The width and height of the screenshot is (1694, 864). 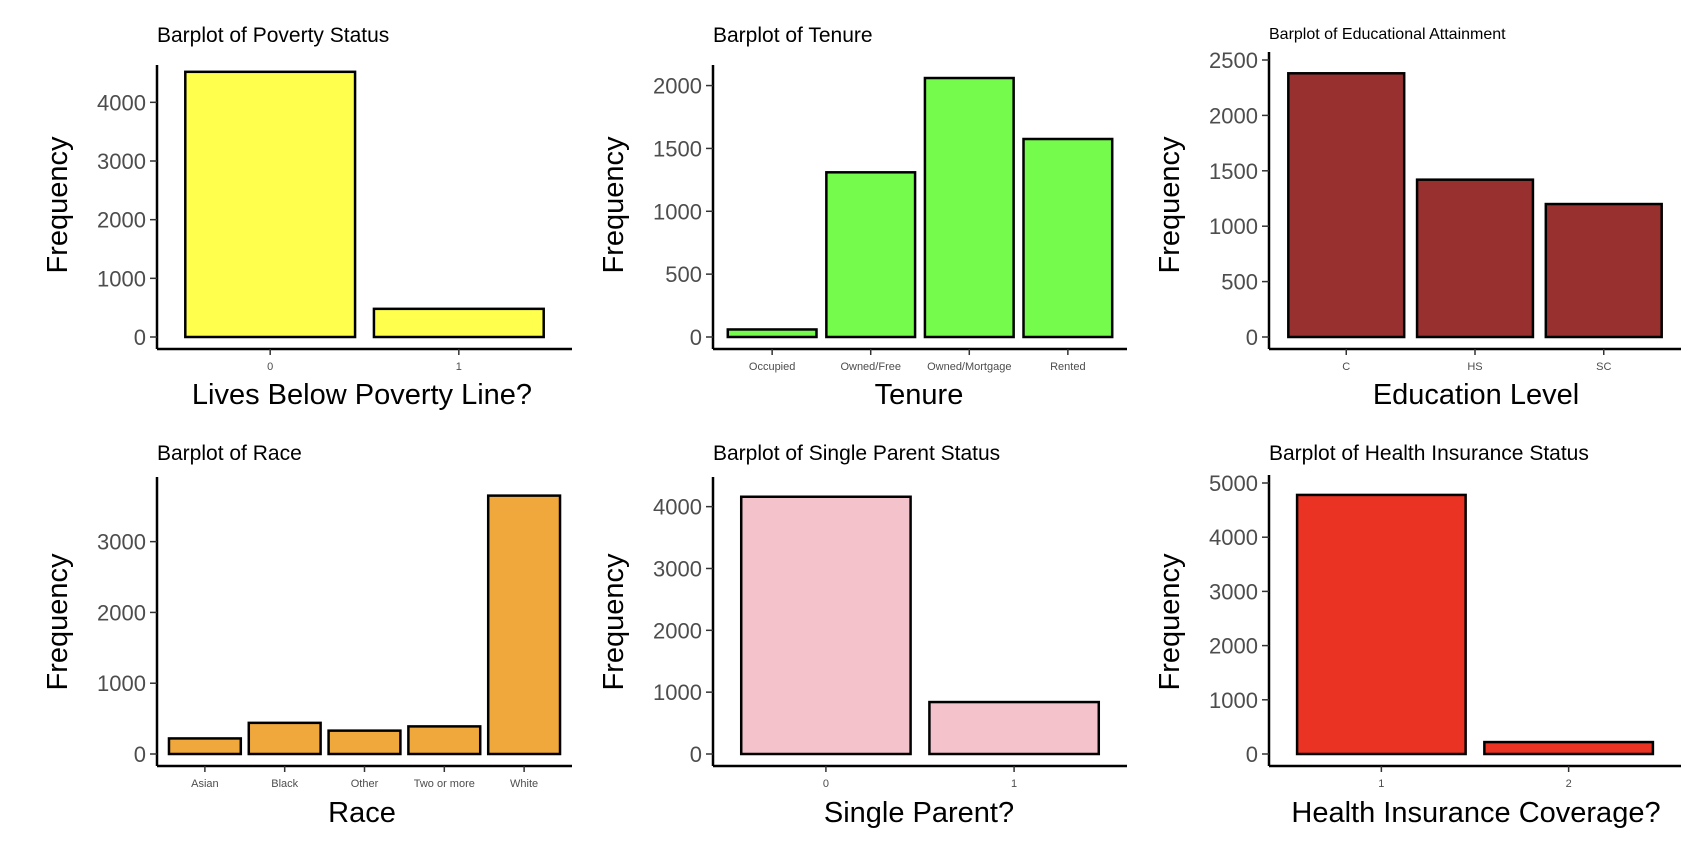 What do you see at coordinates (362, 813) in the screenshot?
I see `x-axis-label: Race` at bounding box center [362, 813].